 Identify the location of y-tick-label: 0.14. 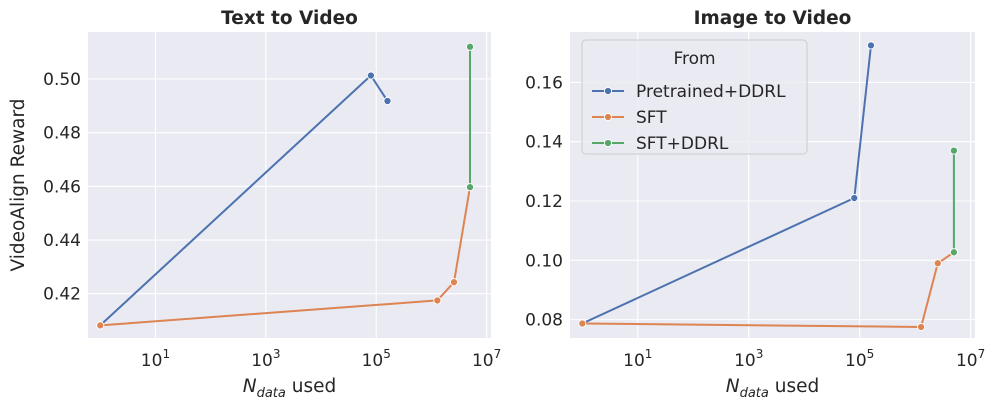
(544, 143).